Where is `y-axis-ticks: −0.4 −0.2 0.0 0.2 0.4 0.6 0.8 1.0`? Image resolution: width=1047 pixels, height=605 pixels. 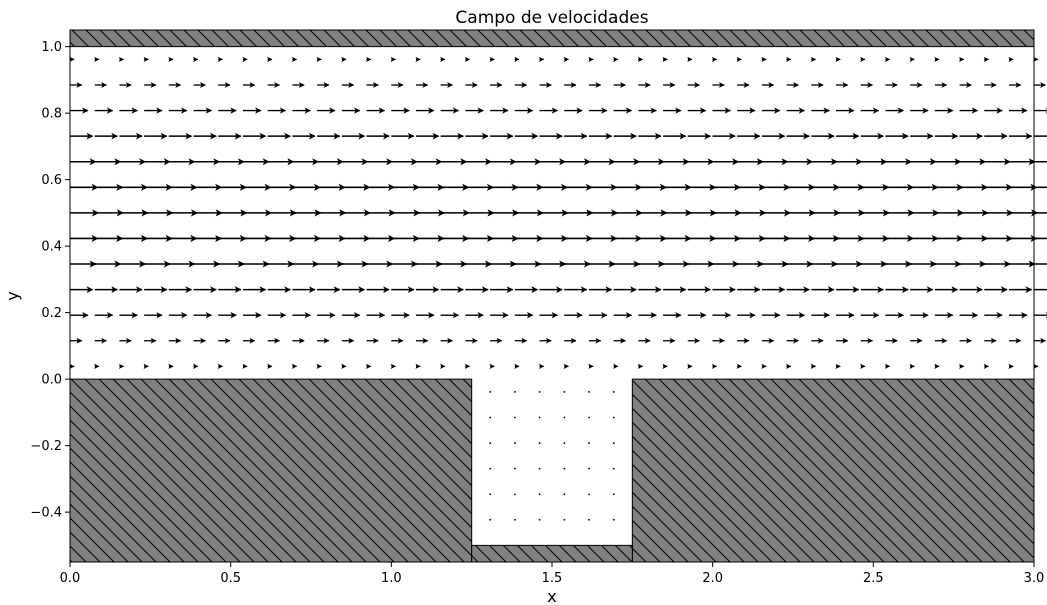 y-axis-ticks: −0.4 −0.2 0.0 0.2 0.4 0.6 0.8 1.0 is located at coordinates (50, 280).